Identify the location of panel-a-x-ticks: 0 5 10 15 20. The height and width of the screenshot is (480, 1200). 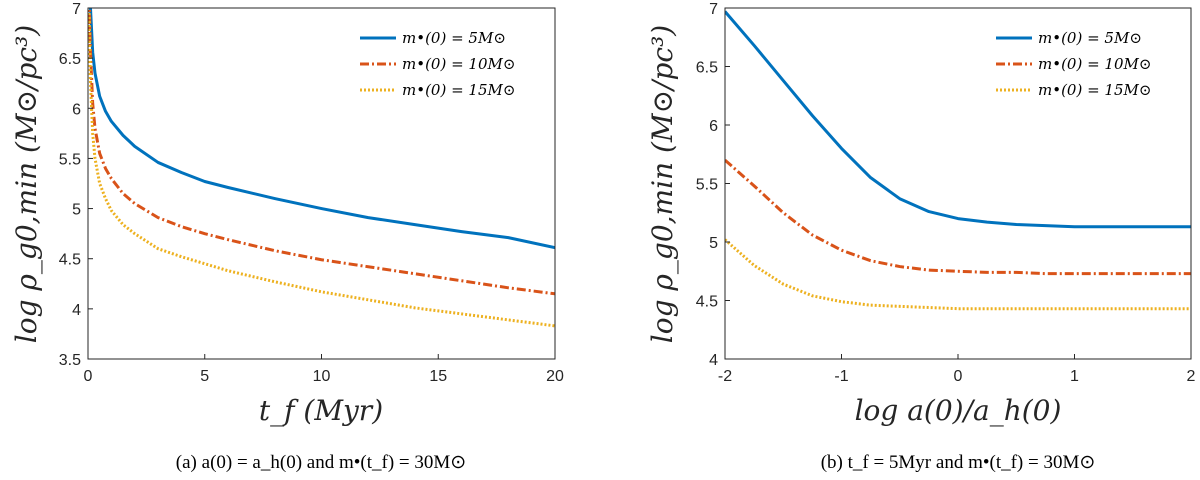
(324, 369).